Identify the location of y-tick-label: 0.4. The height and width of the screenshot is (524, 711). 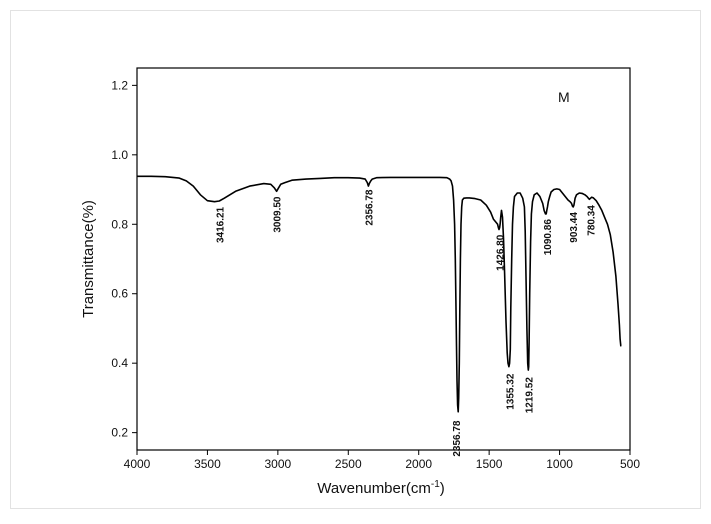
(119, 363).